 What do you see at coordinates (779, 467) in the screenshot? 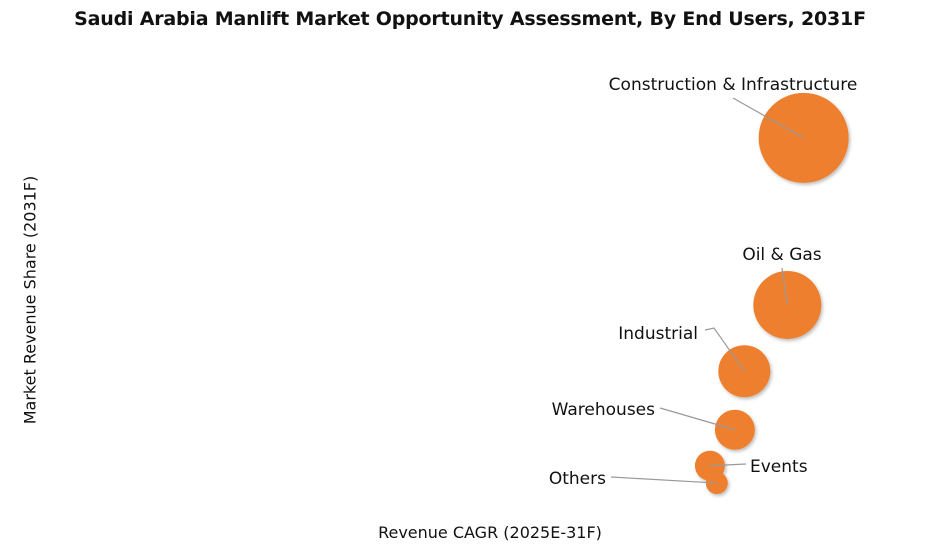
I see `data-label: Events` at bounding box center [779, 467].